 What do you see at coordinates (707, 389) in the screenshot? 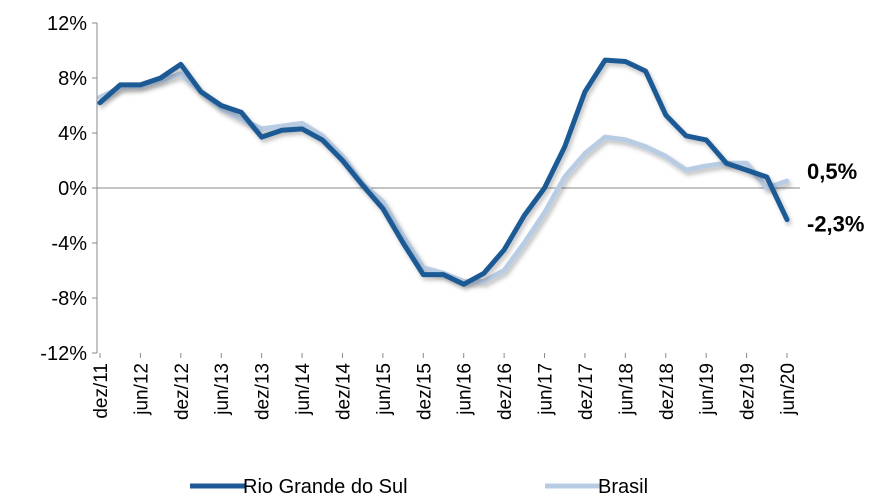
I see `x-tick-label: jun/19` at bounding box center [707, 389].